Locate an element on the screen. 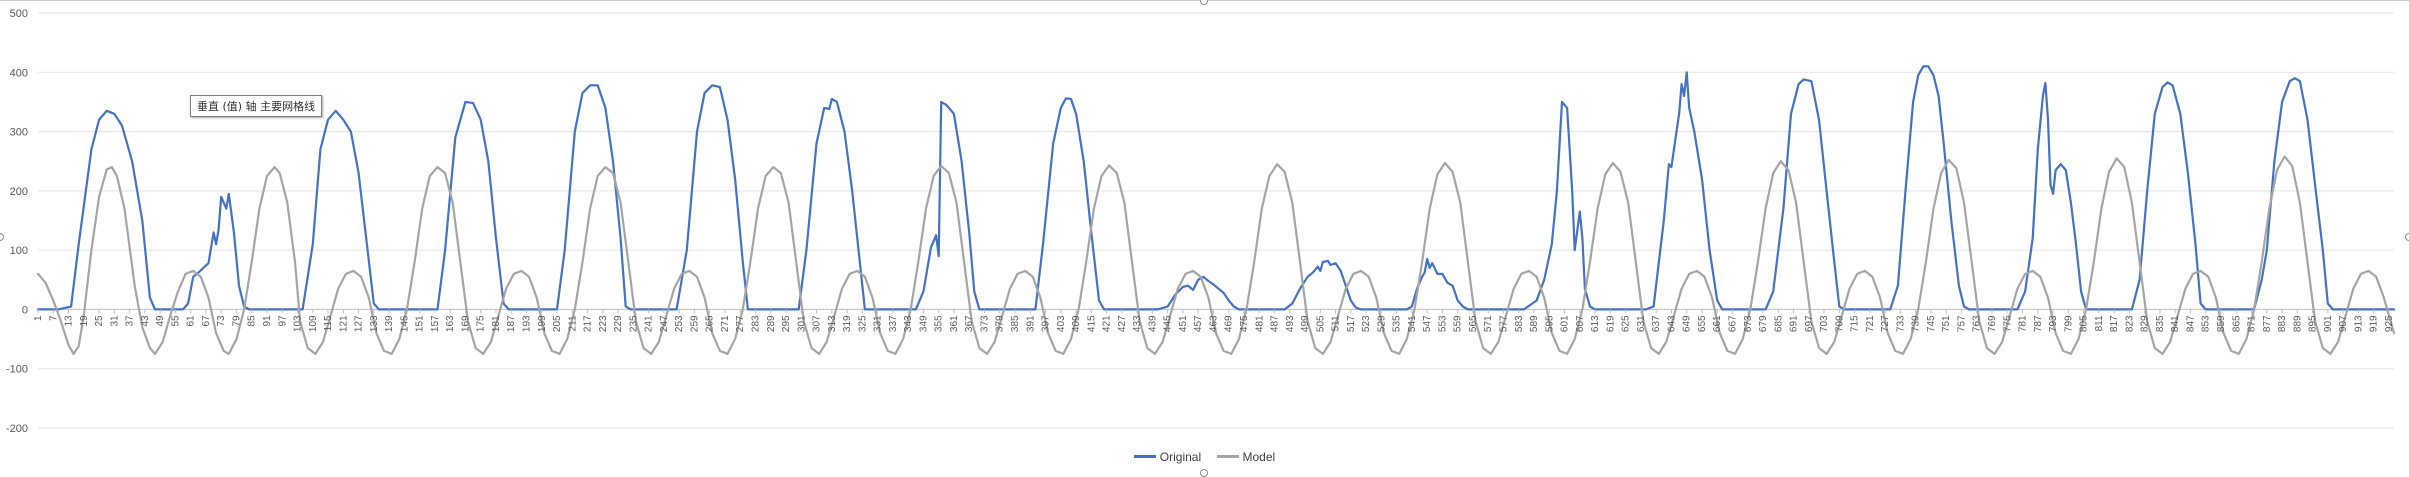  x-tick-label: 841 is located at coordinates (2175, 323).